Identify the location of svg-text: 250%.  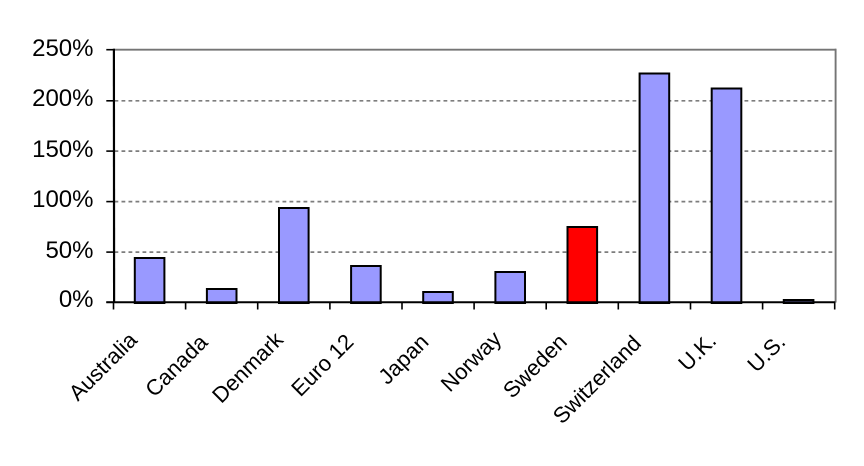
(62, 48).